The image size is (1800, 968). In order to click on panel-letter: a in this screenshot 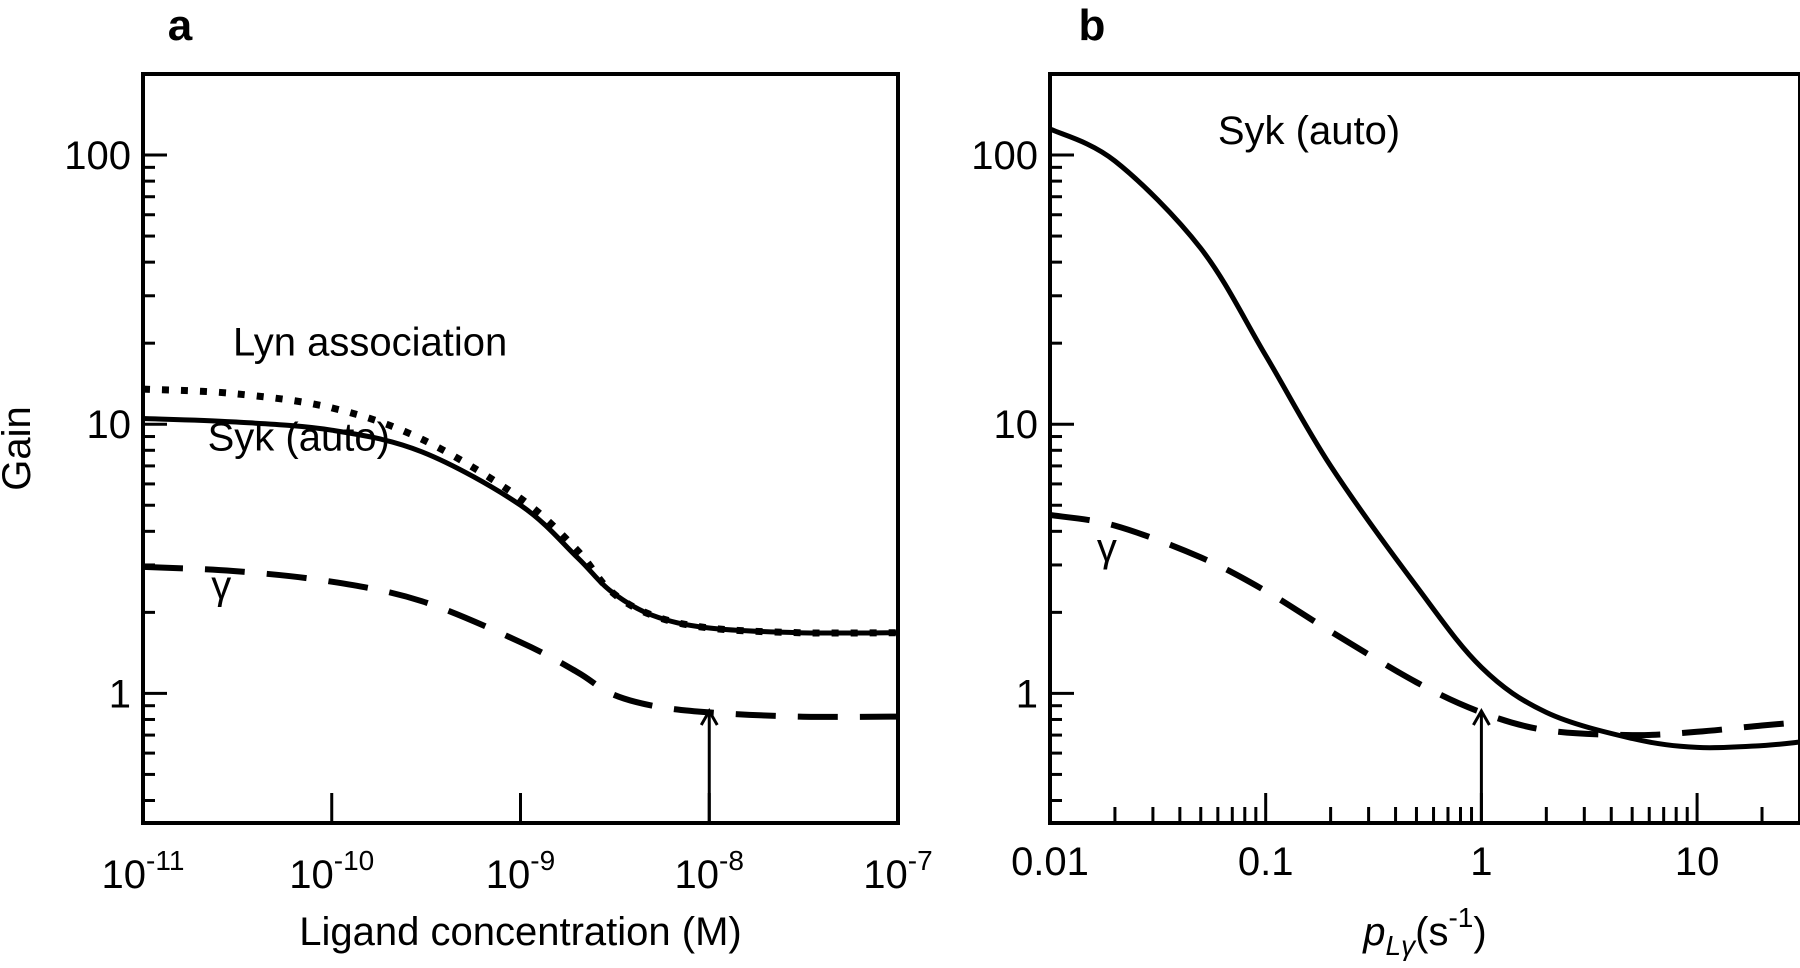, I will do `click(180, 25)`.